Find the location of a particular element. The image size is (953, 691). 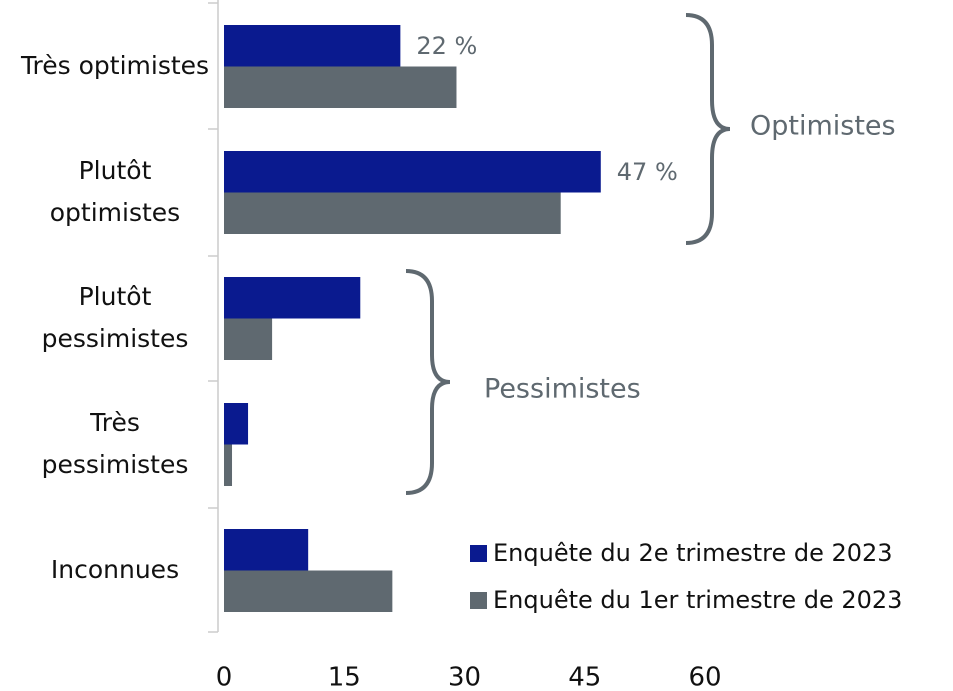

brace-pessimistes is located at coordinates (428, 382).